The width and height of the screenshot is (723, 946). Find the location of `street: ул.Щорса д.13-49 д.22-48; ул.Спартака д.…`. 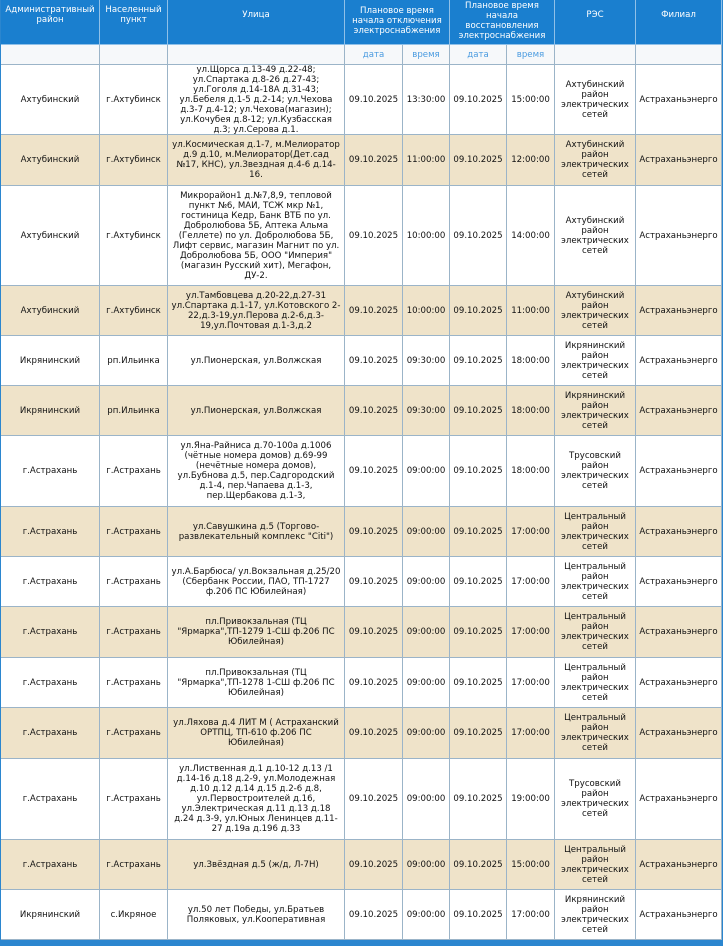

street: ул.Щорса д.13-49 д.22-48; ул.Спартака д.… is located at coordinates (256, 100).